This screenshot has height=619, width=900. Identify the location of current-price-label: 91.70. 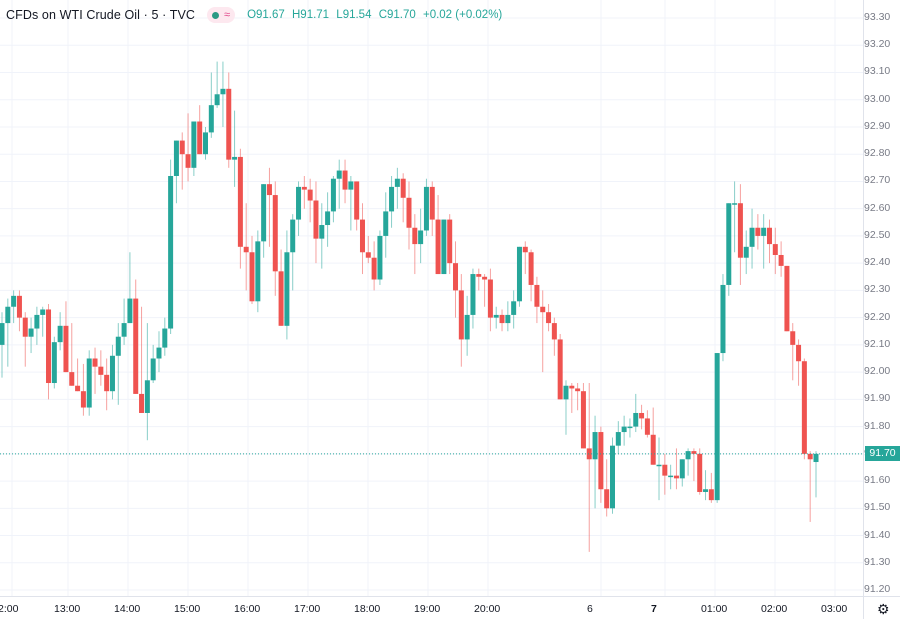
(882, 454).